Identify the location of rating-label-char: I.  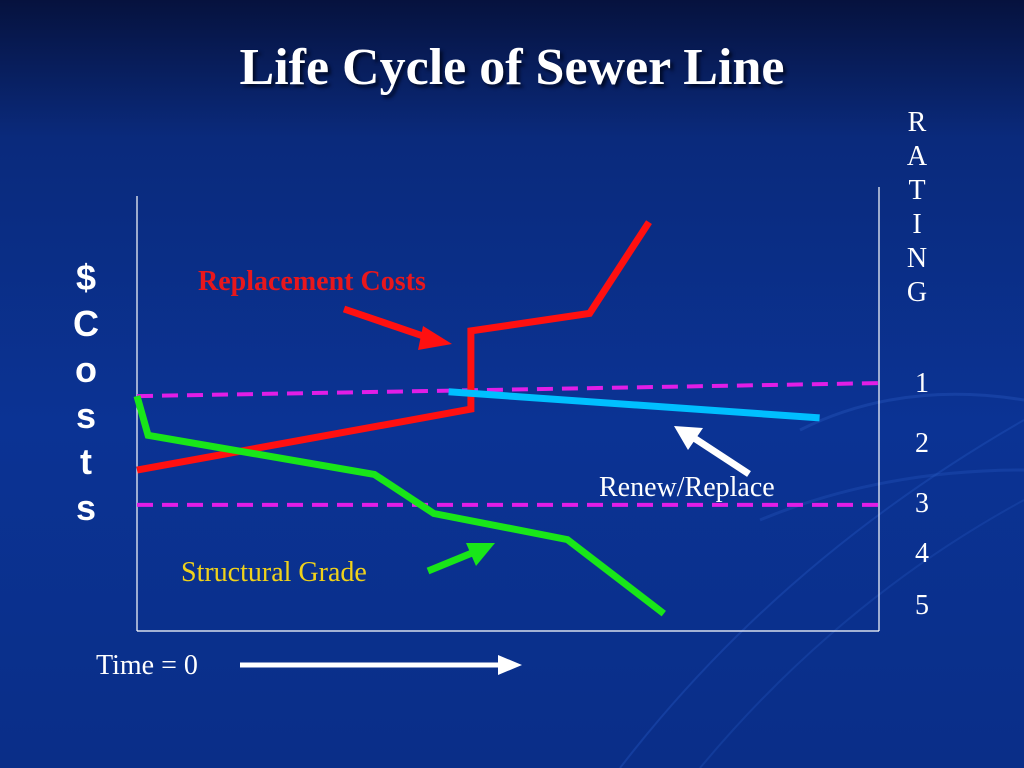
(917, 224).